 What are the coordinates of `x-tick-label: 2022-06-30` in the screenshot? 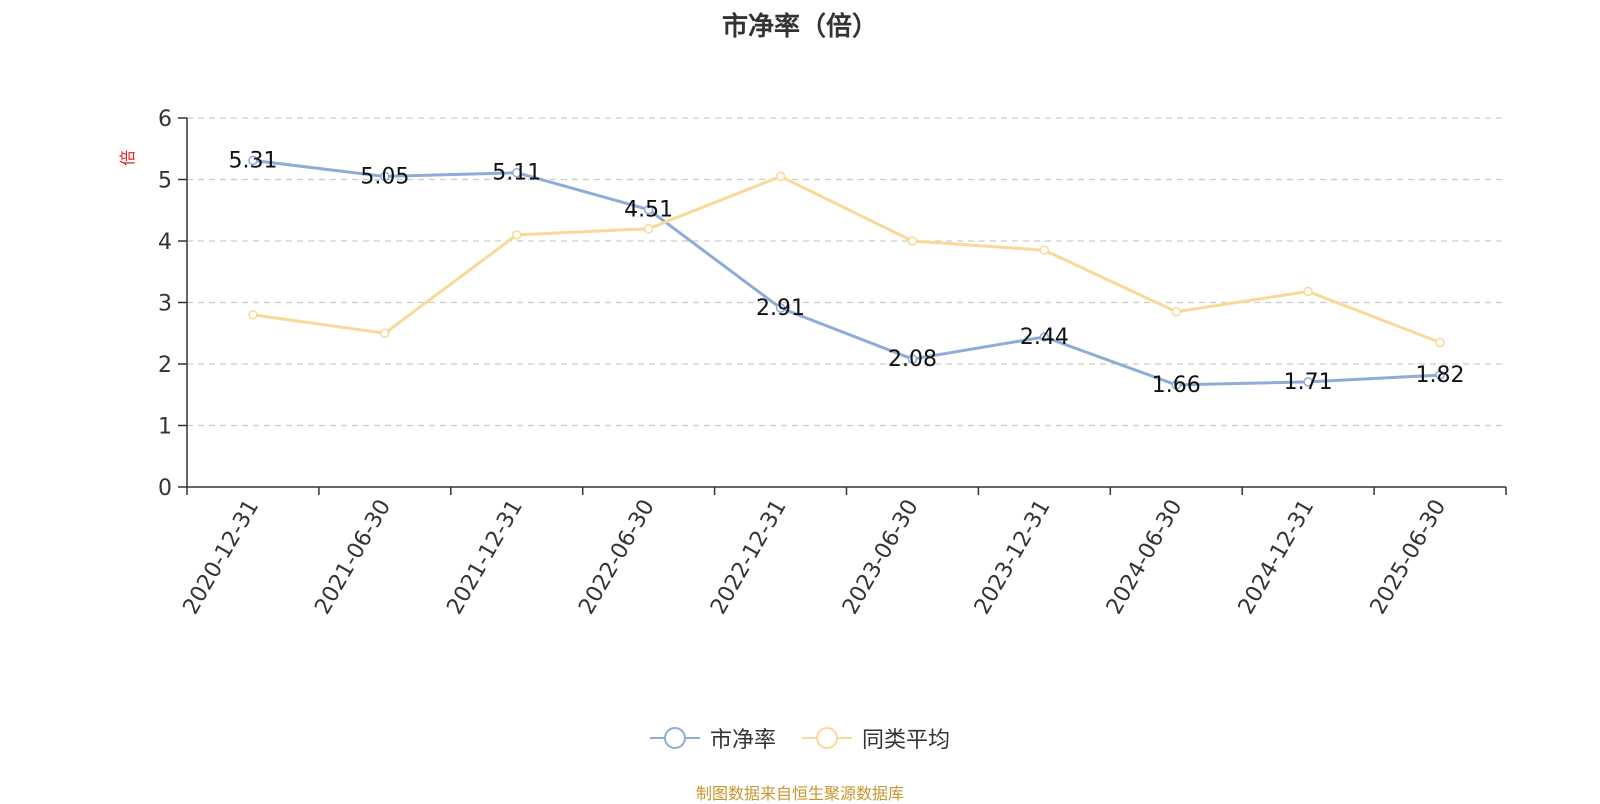 It's located at (617, 557).